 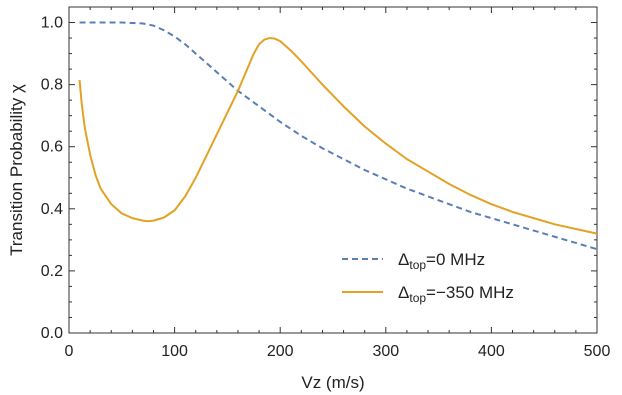 I want to click on y-tick-label: 0.8, so click(x=52, y=85).